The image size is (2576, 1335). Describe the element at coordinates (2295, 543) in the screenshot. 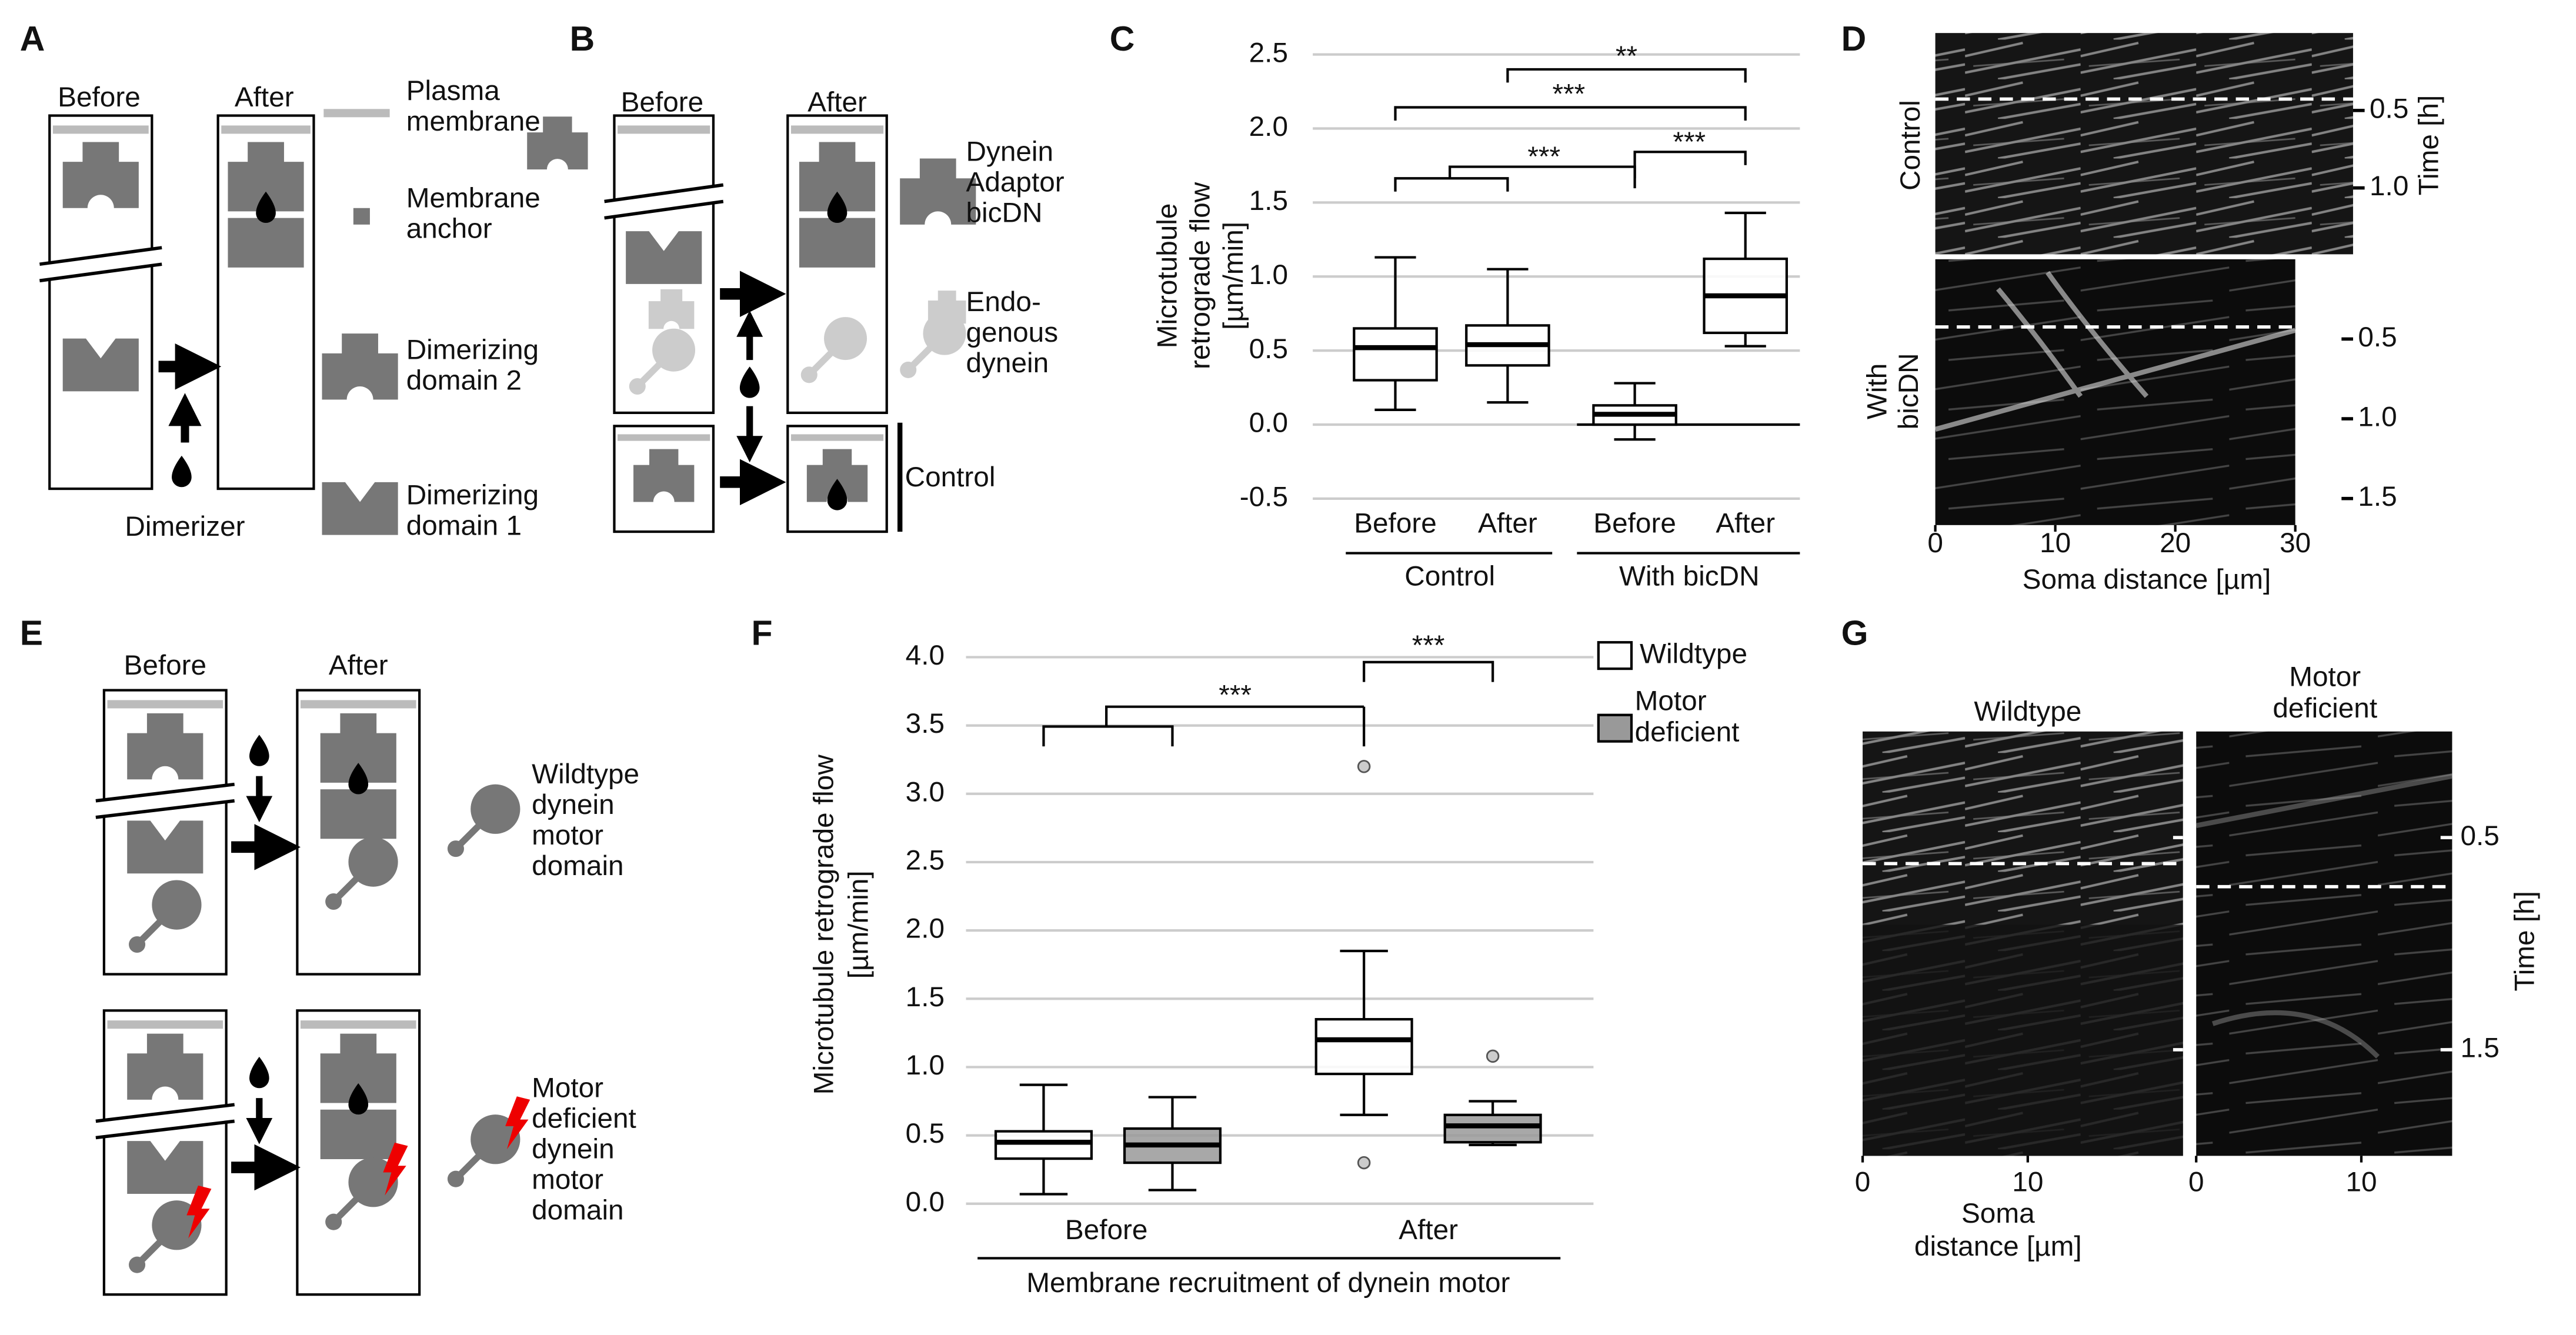

I see `x-tick-label: 30` at that location.